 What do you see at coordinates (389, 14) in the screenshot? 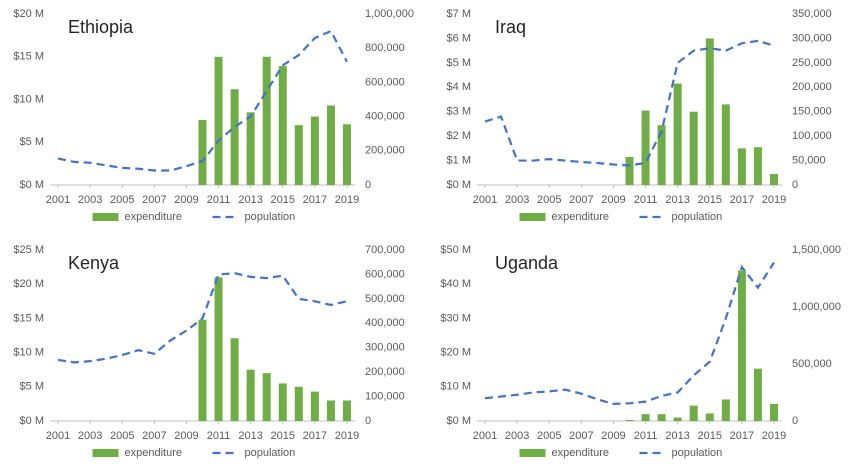
I see `y2-tick-label: 1,000,000` at bounding box center [389, 14].